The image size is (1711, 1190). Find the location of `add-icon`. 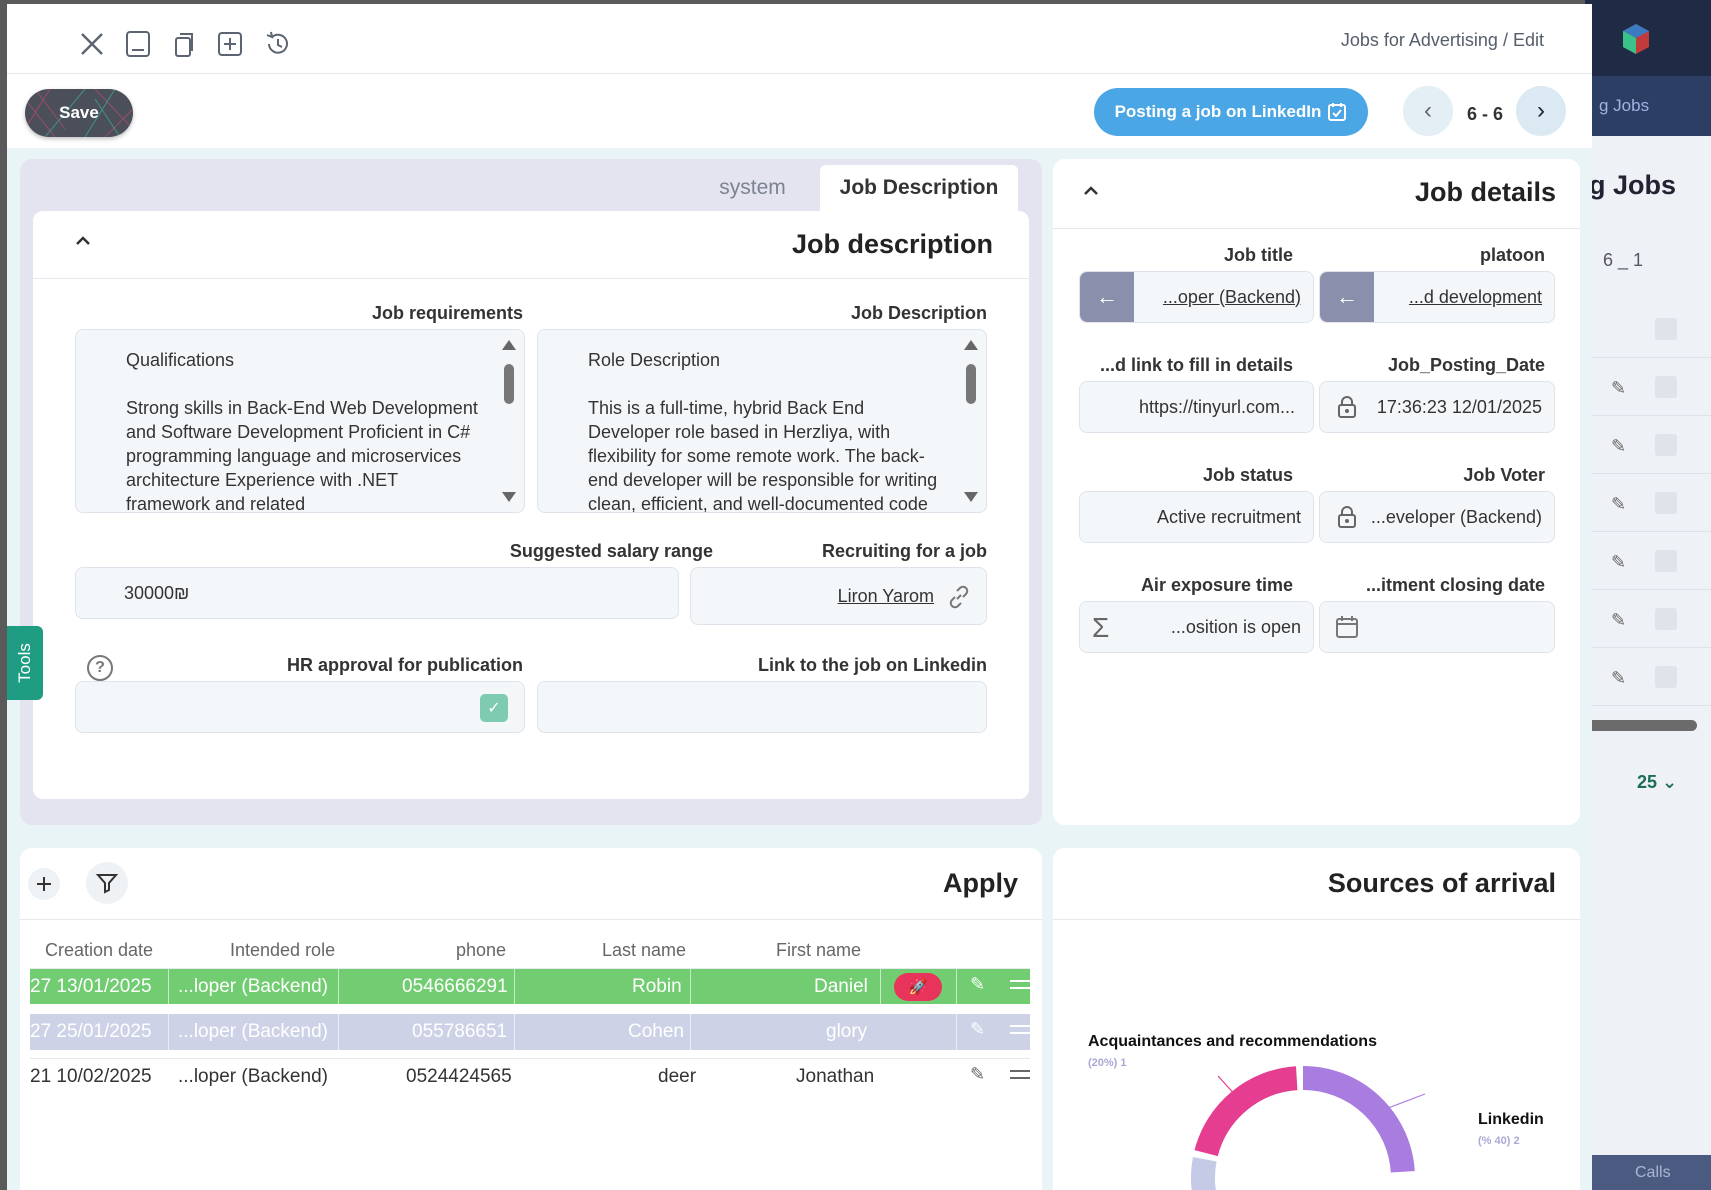

add-icon is located at coordinates (230, 44).